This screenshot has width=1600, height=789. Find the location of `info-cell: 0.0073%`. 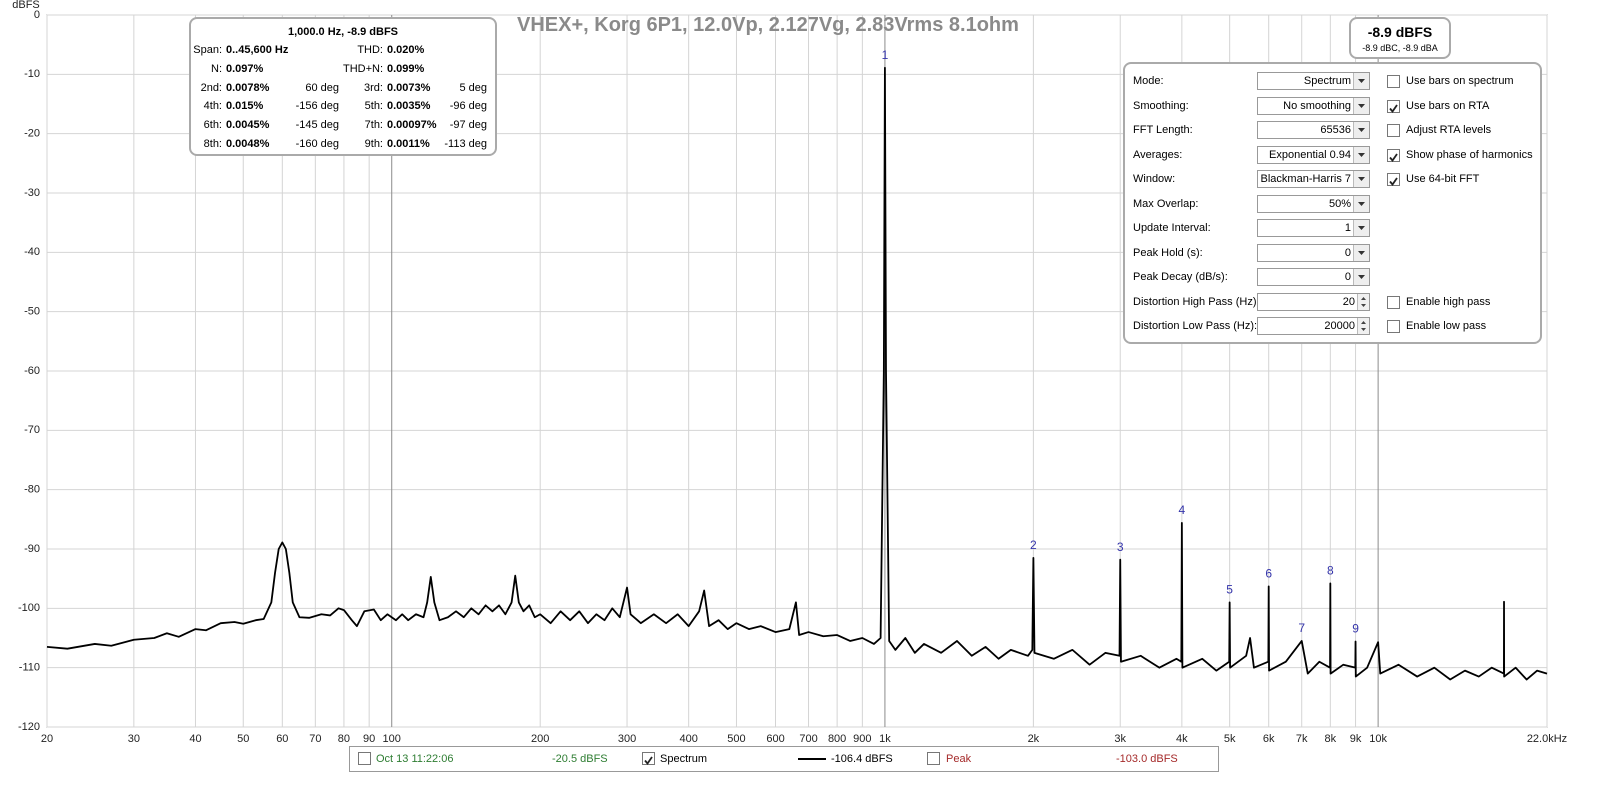

info-cell: 0.0073% is located at coordinates (409, 87).